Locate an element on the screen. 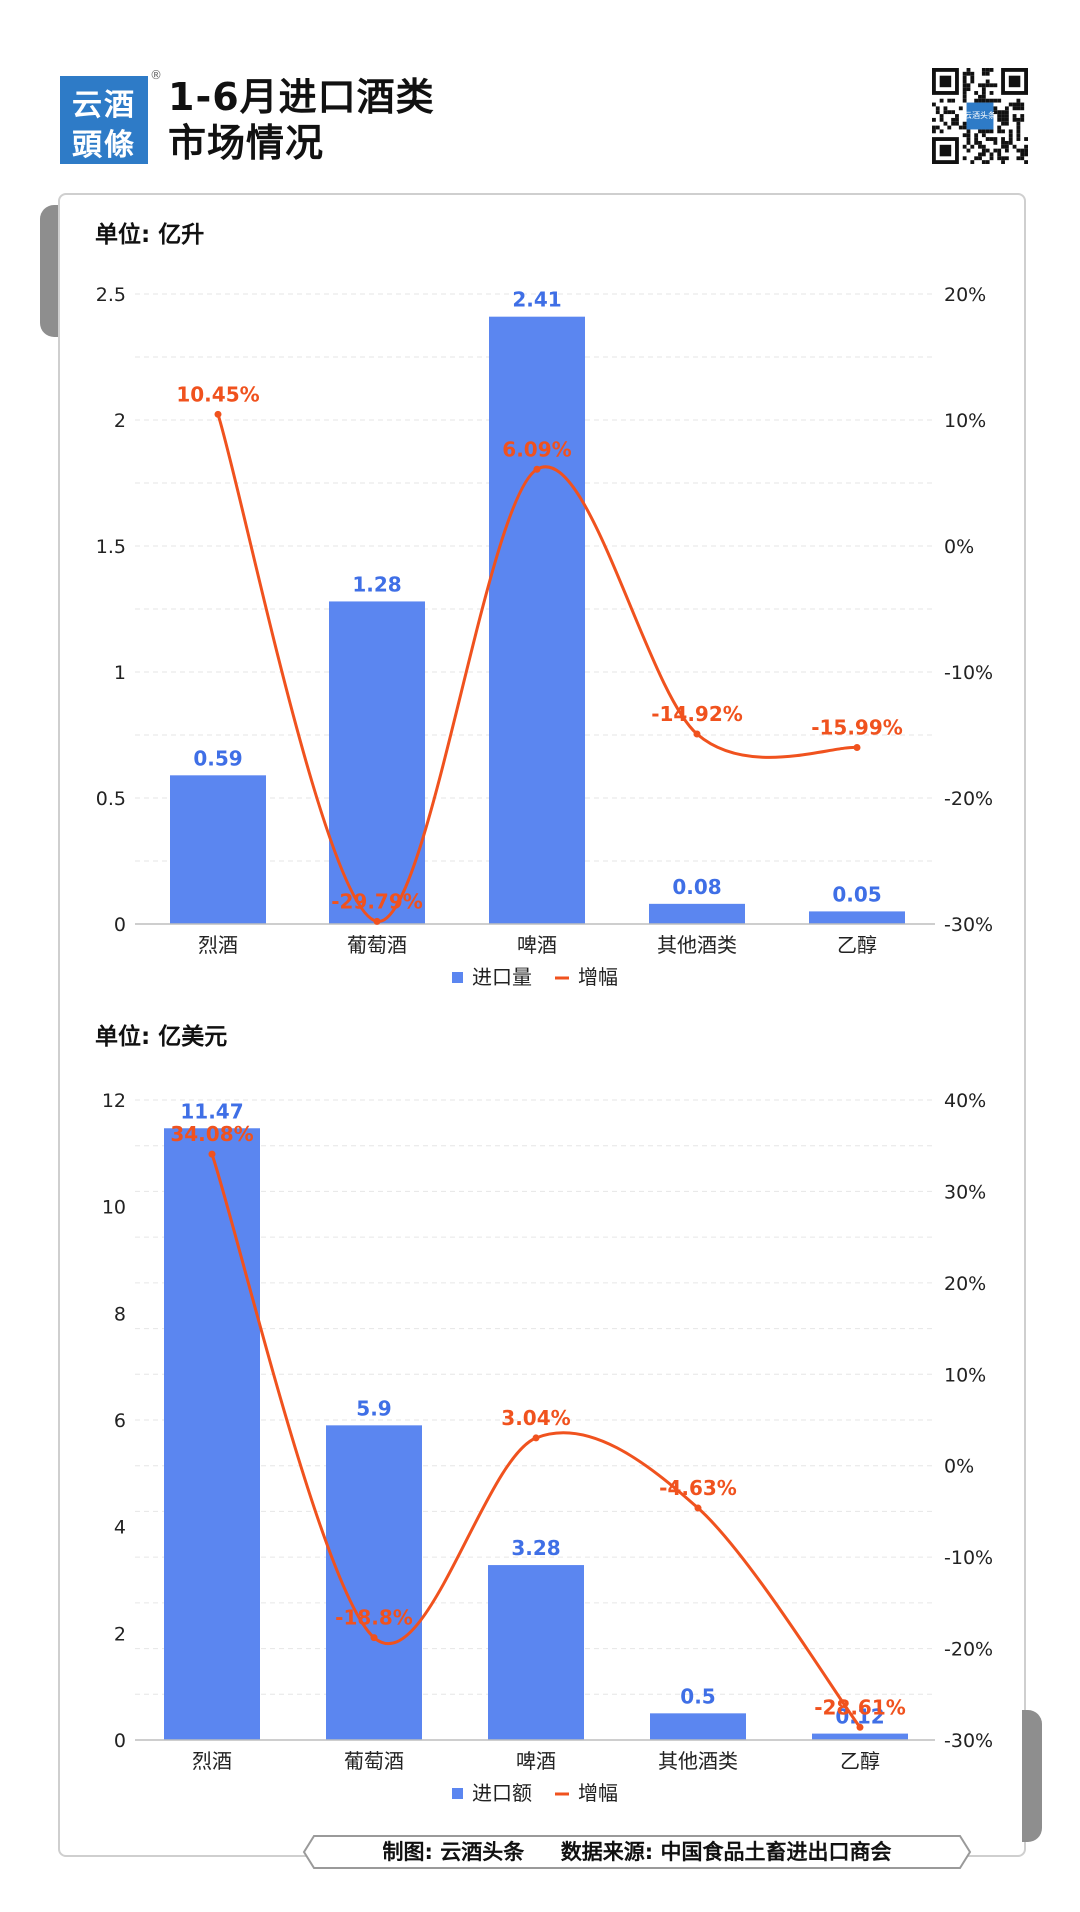 The width and height of the screenshot is (1080, 1912). legend-bar-label: 进口量 is located at coordinates (502, 977).